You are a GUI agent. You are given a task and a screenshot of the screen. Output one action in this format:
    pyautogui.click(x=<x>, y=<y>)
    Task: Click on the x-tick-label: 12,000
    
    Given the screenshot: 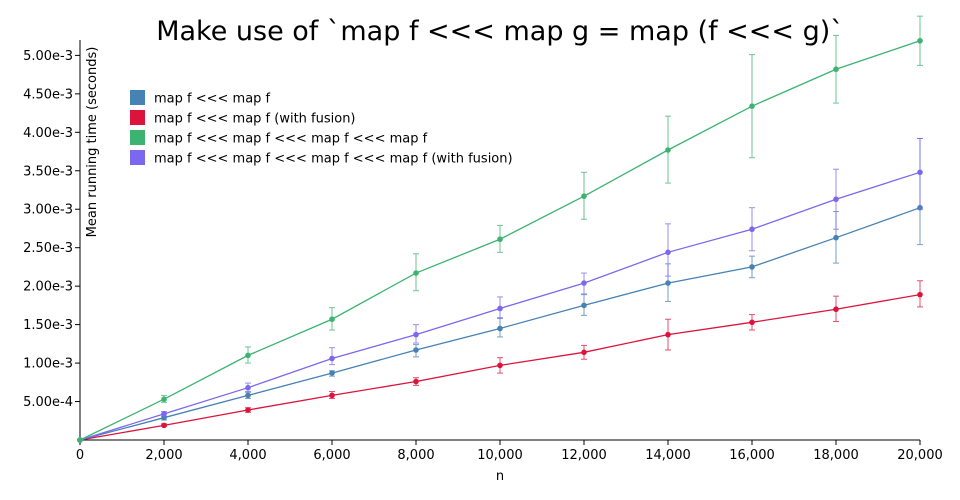 What is the action you would take?
    pyautogui.click(x=584, y=455)
    